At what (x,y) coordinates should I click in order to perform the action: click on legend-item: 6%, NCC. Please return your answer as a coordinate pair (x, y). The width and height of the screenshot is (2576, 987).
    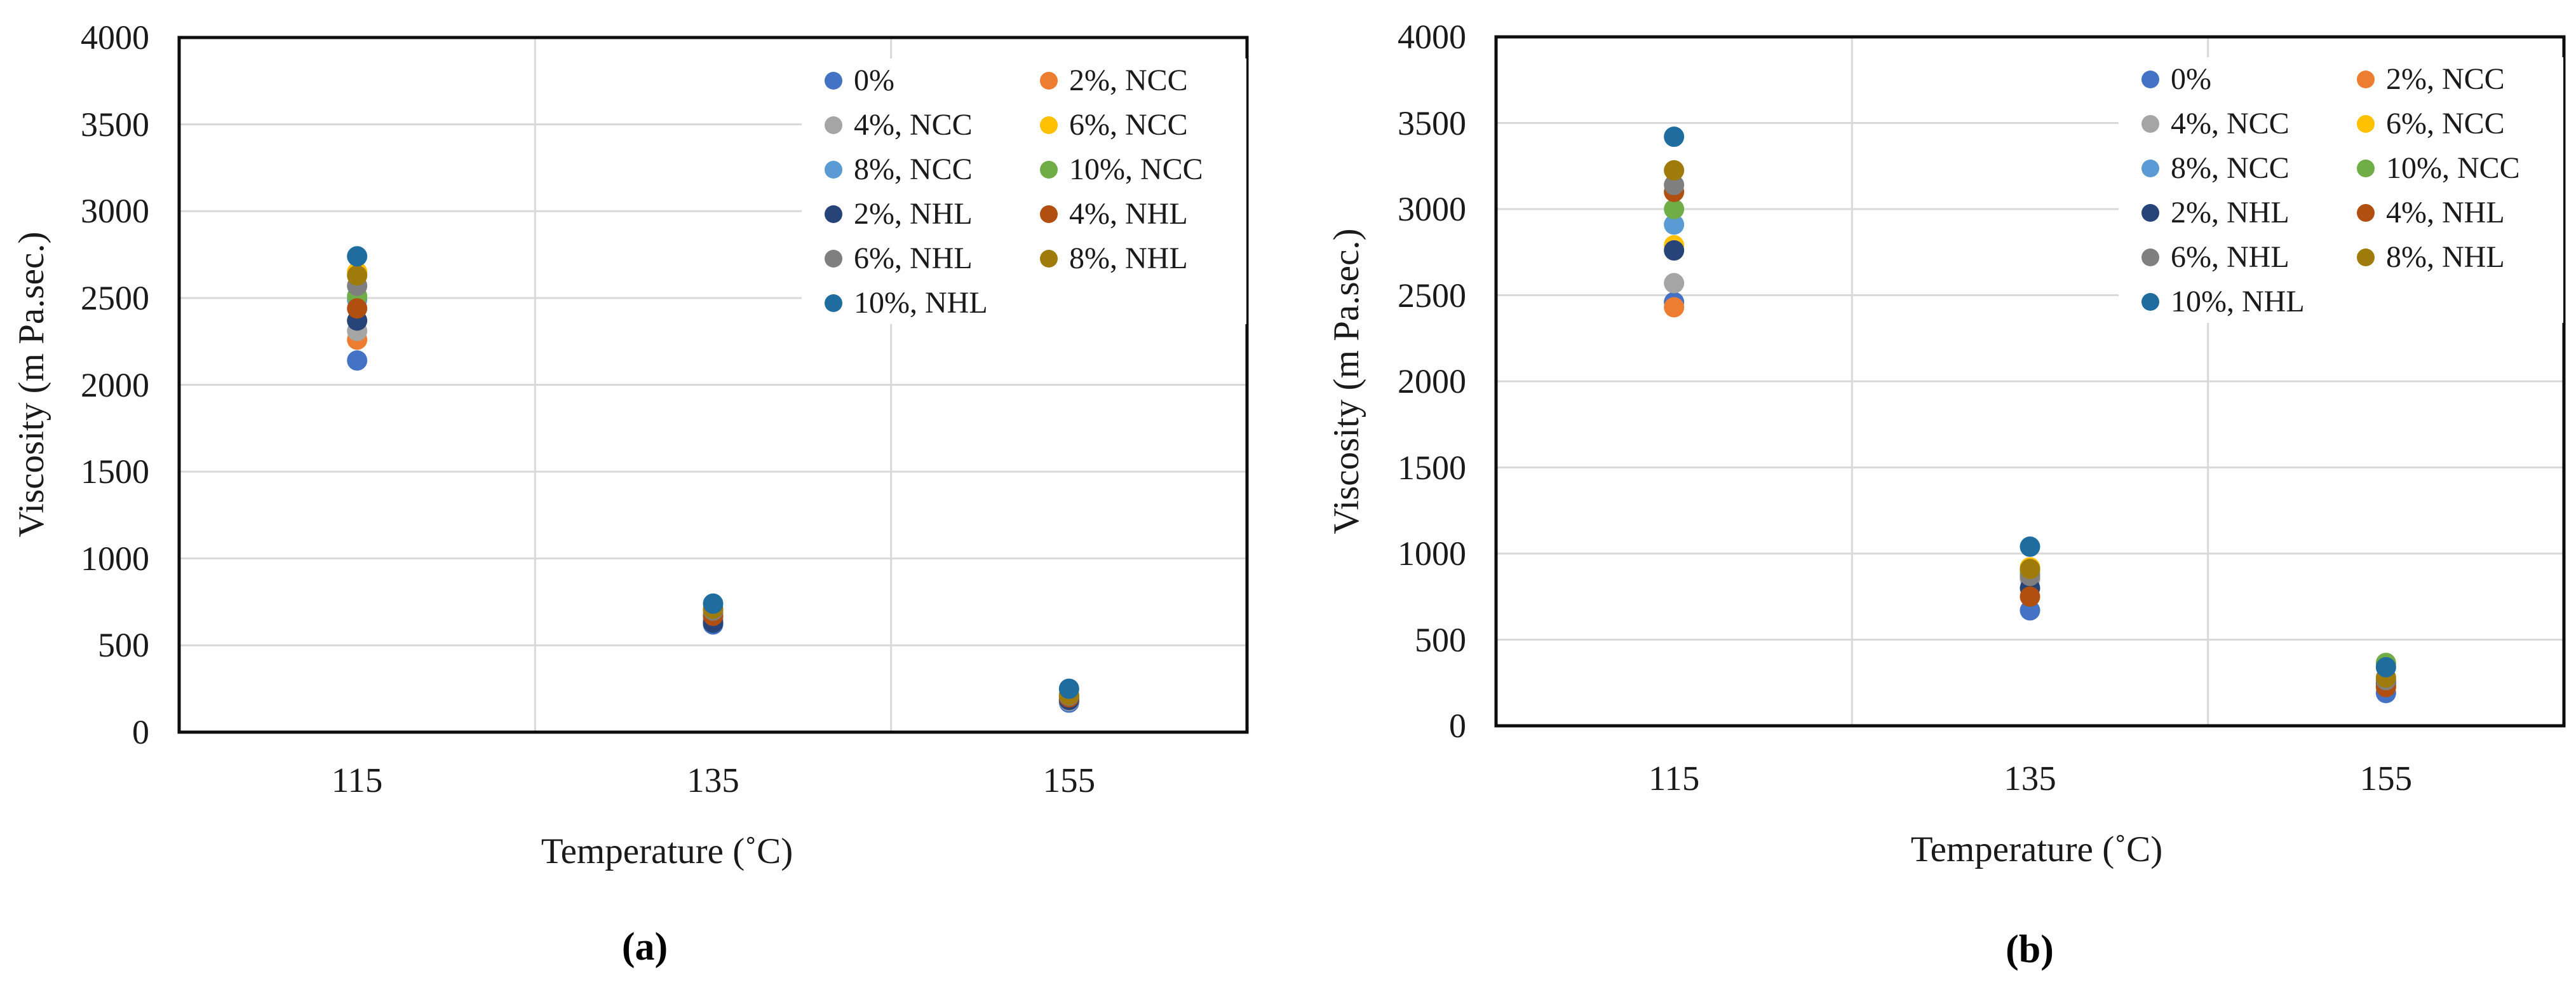
    Looking at the image, I should click on (1145, 125).